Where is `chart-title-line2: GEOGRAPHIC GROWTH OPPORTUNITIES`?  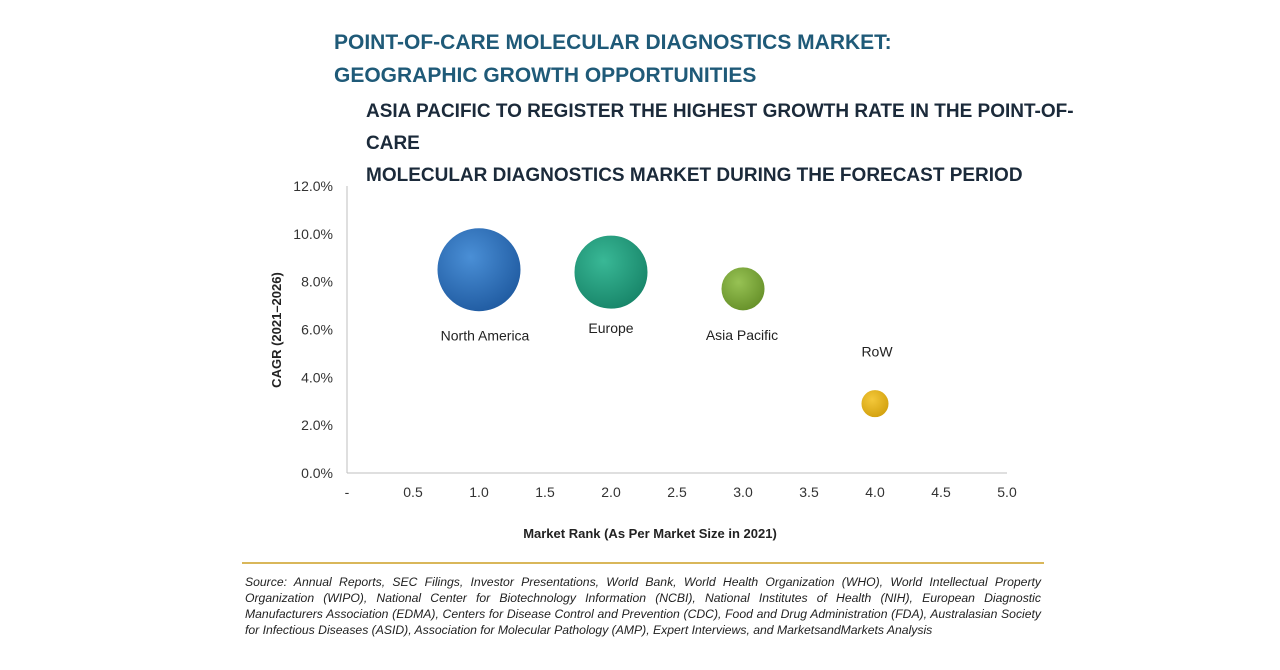 chart-title-line2: GEOGRAPHIC GROWTH OPPORTUNITIES is located at coordinates (545, 75).